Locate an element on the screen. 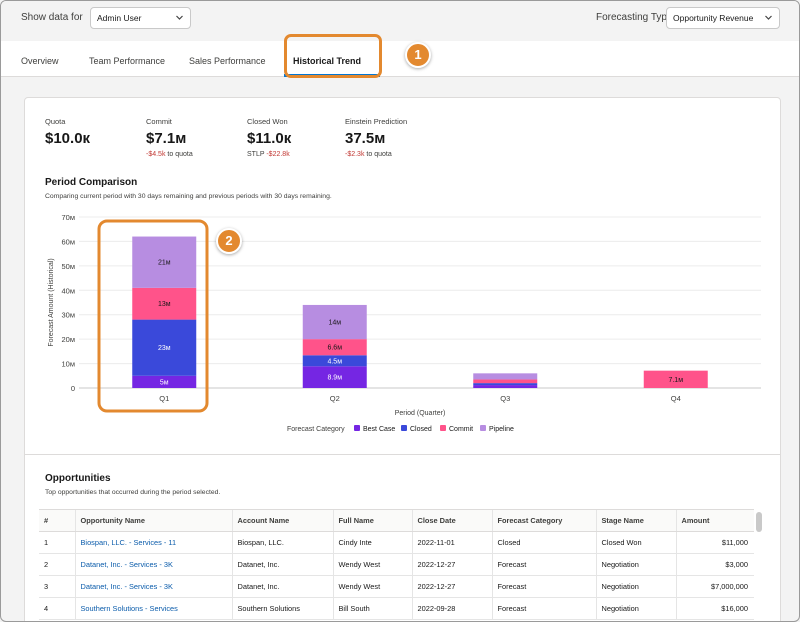 This screenshot has width=800, height=622. column-header-account-name: Account Name is located at coordinates (282, 520).